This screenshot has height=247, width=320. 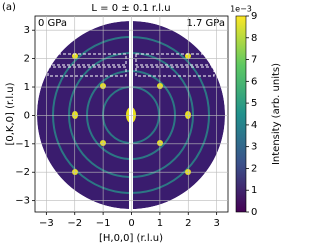 I want to click on y-tick-label: 3, so click(x=27, y=30).